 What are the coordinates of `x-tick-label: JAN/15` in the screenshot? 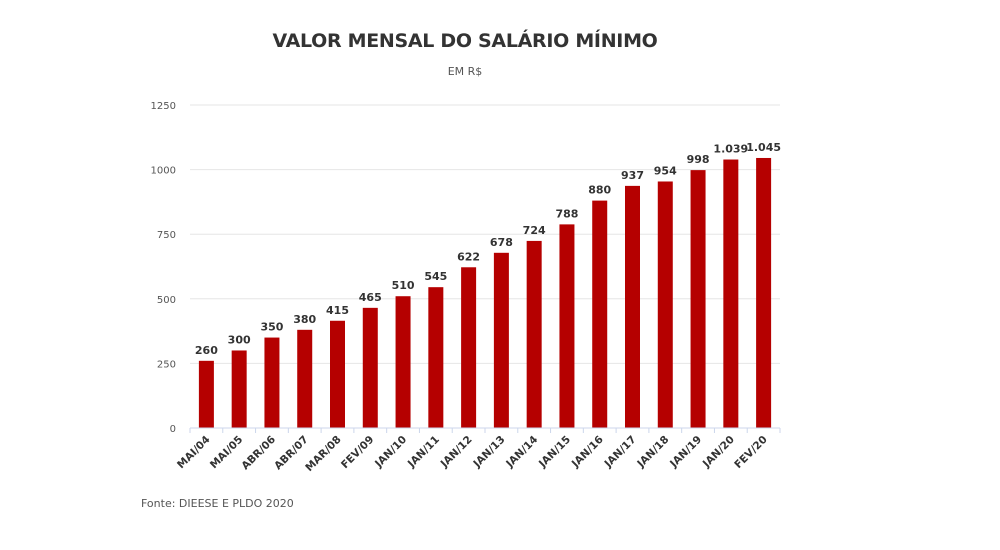 It's located at (554, 452).